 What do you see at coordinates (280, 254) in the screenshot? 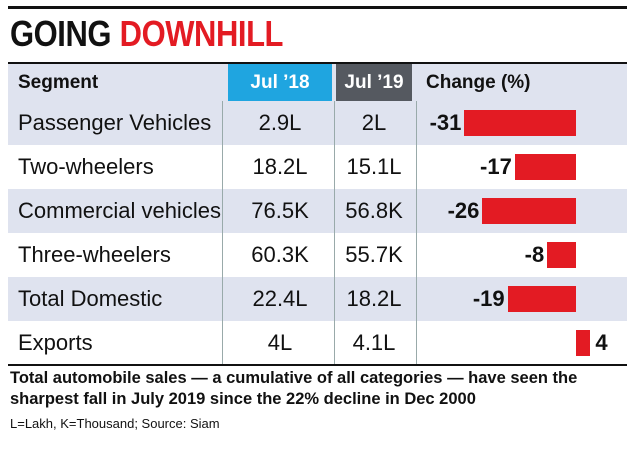
I see `jul18-value: 60.3K` at bounding box center [280, 254].